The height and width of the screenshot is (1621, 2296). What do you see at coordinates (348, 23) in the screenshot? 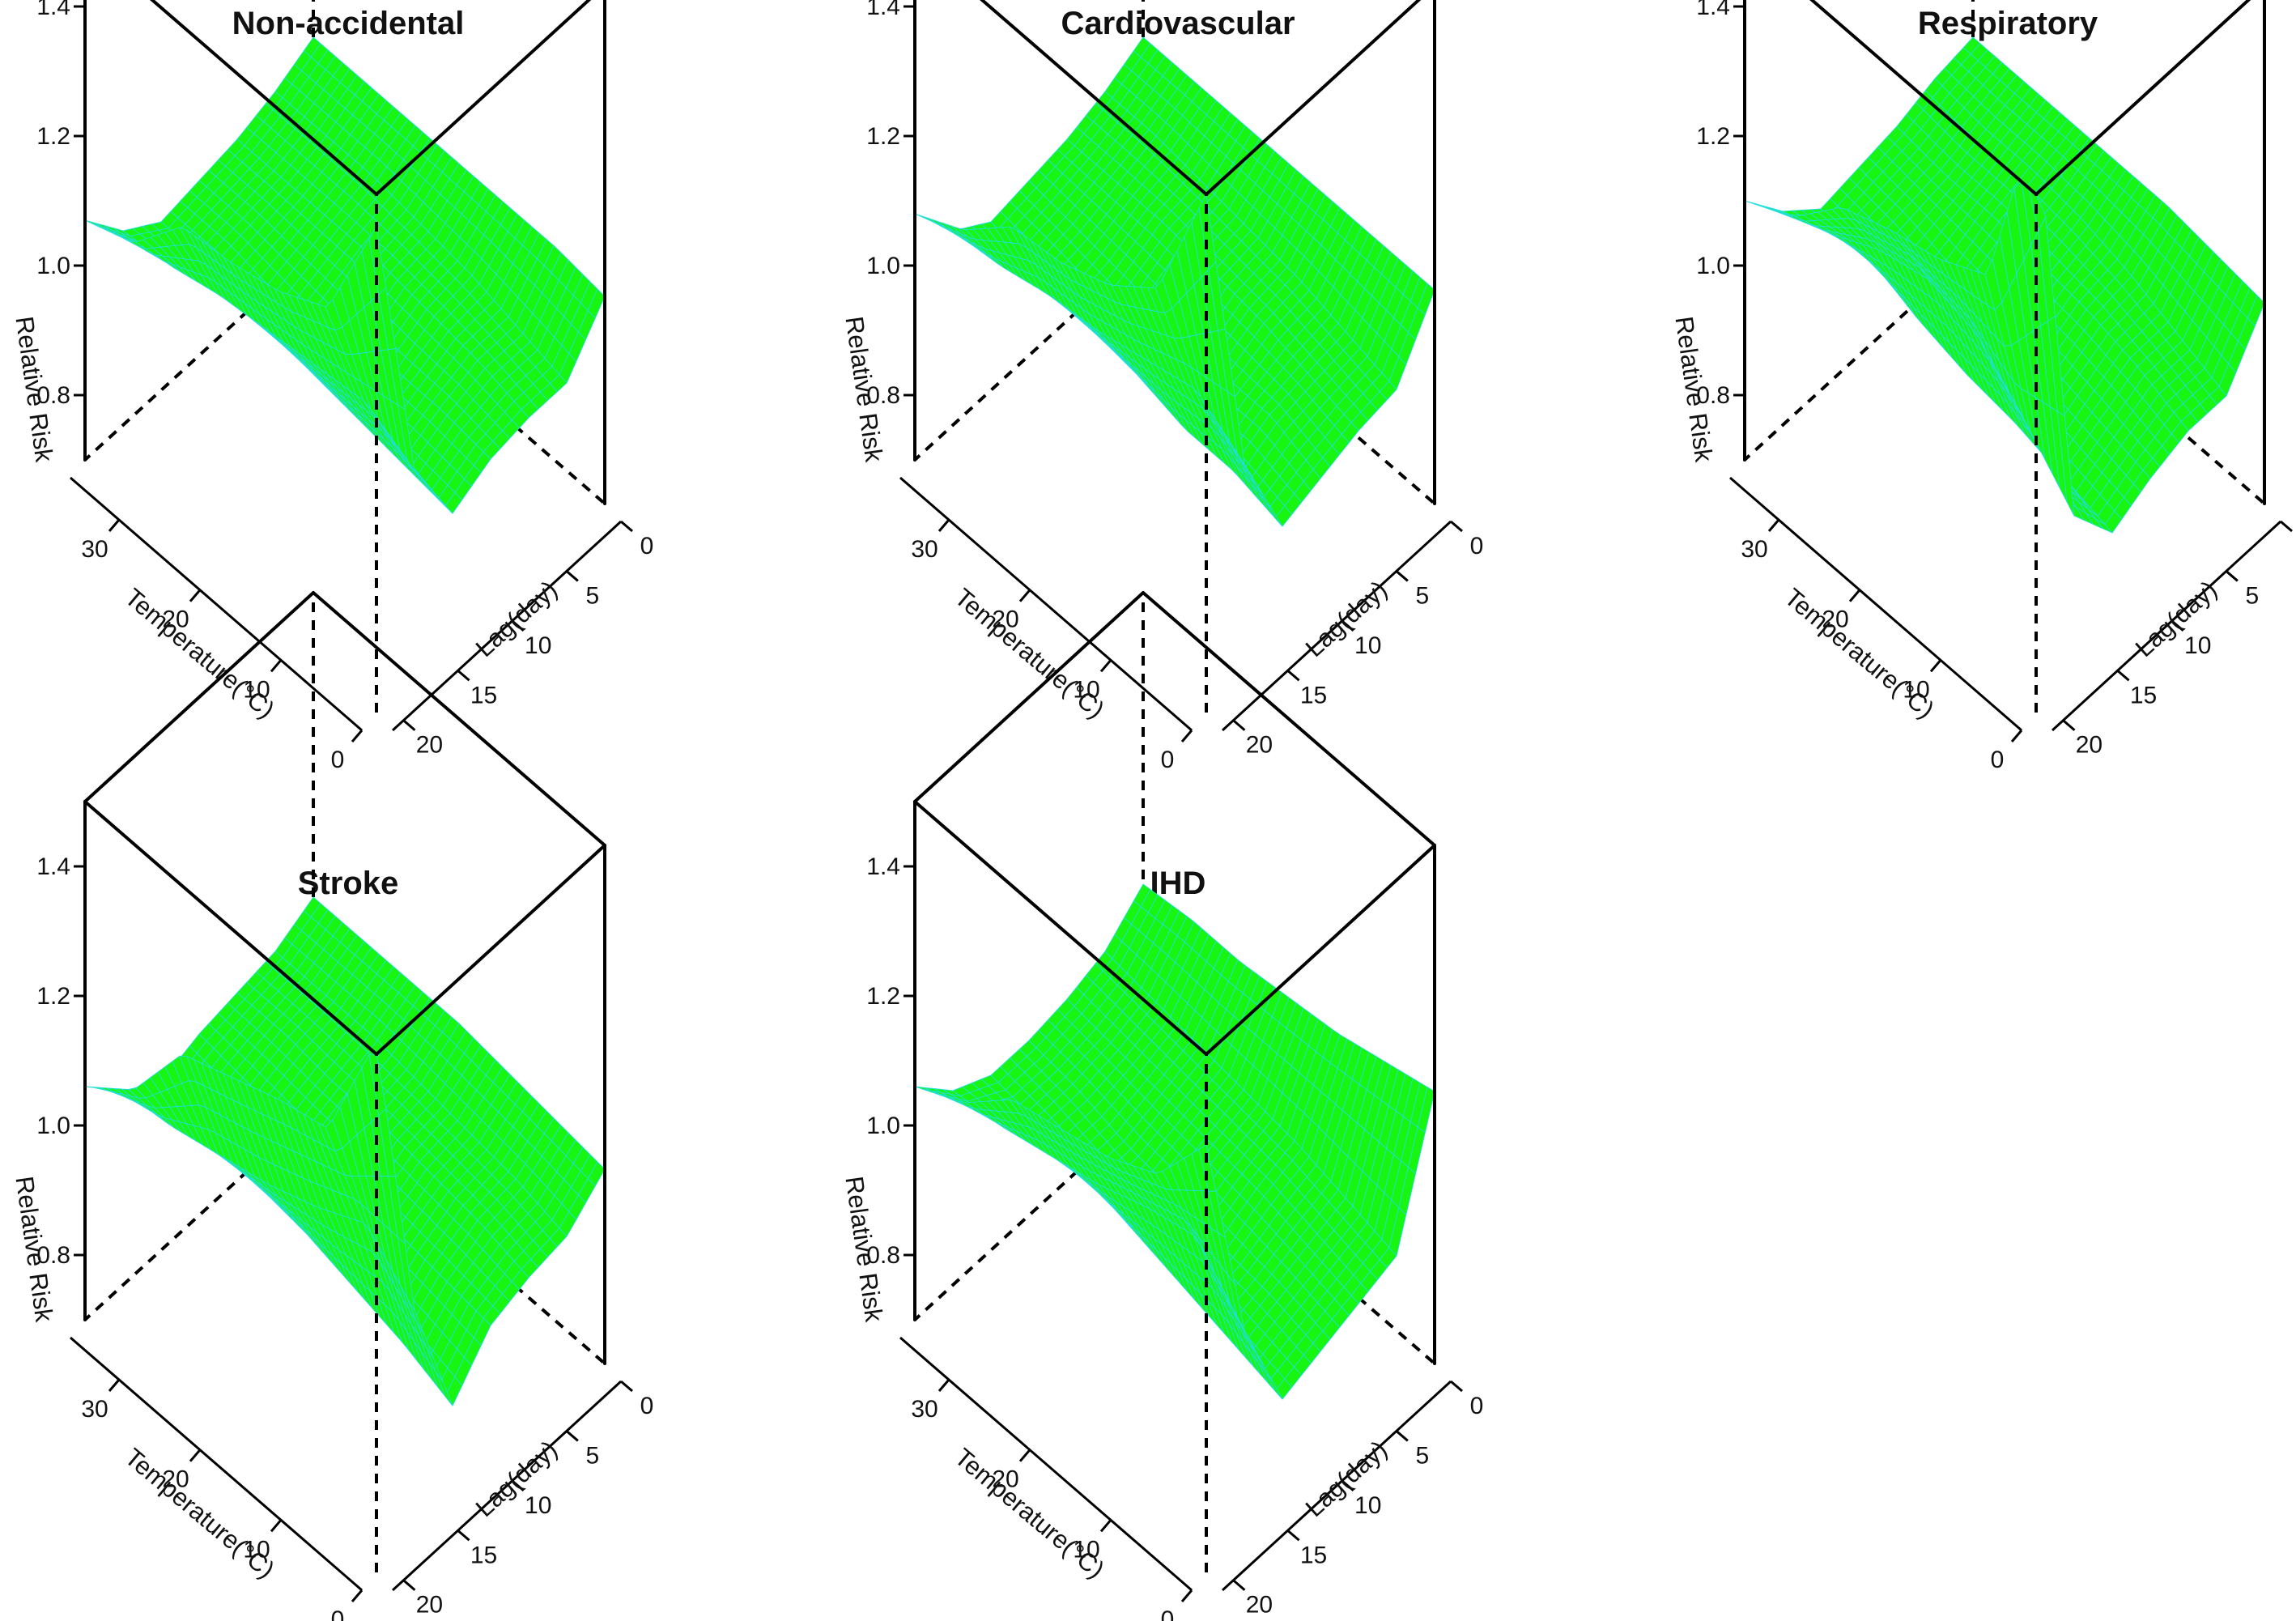
I see `panel-title: Non-accidental` at bounding box center [348, 23].